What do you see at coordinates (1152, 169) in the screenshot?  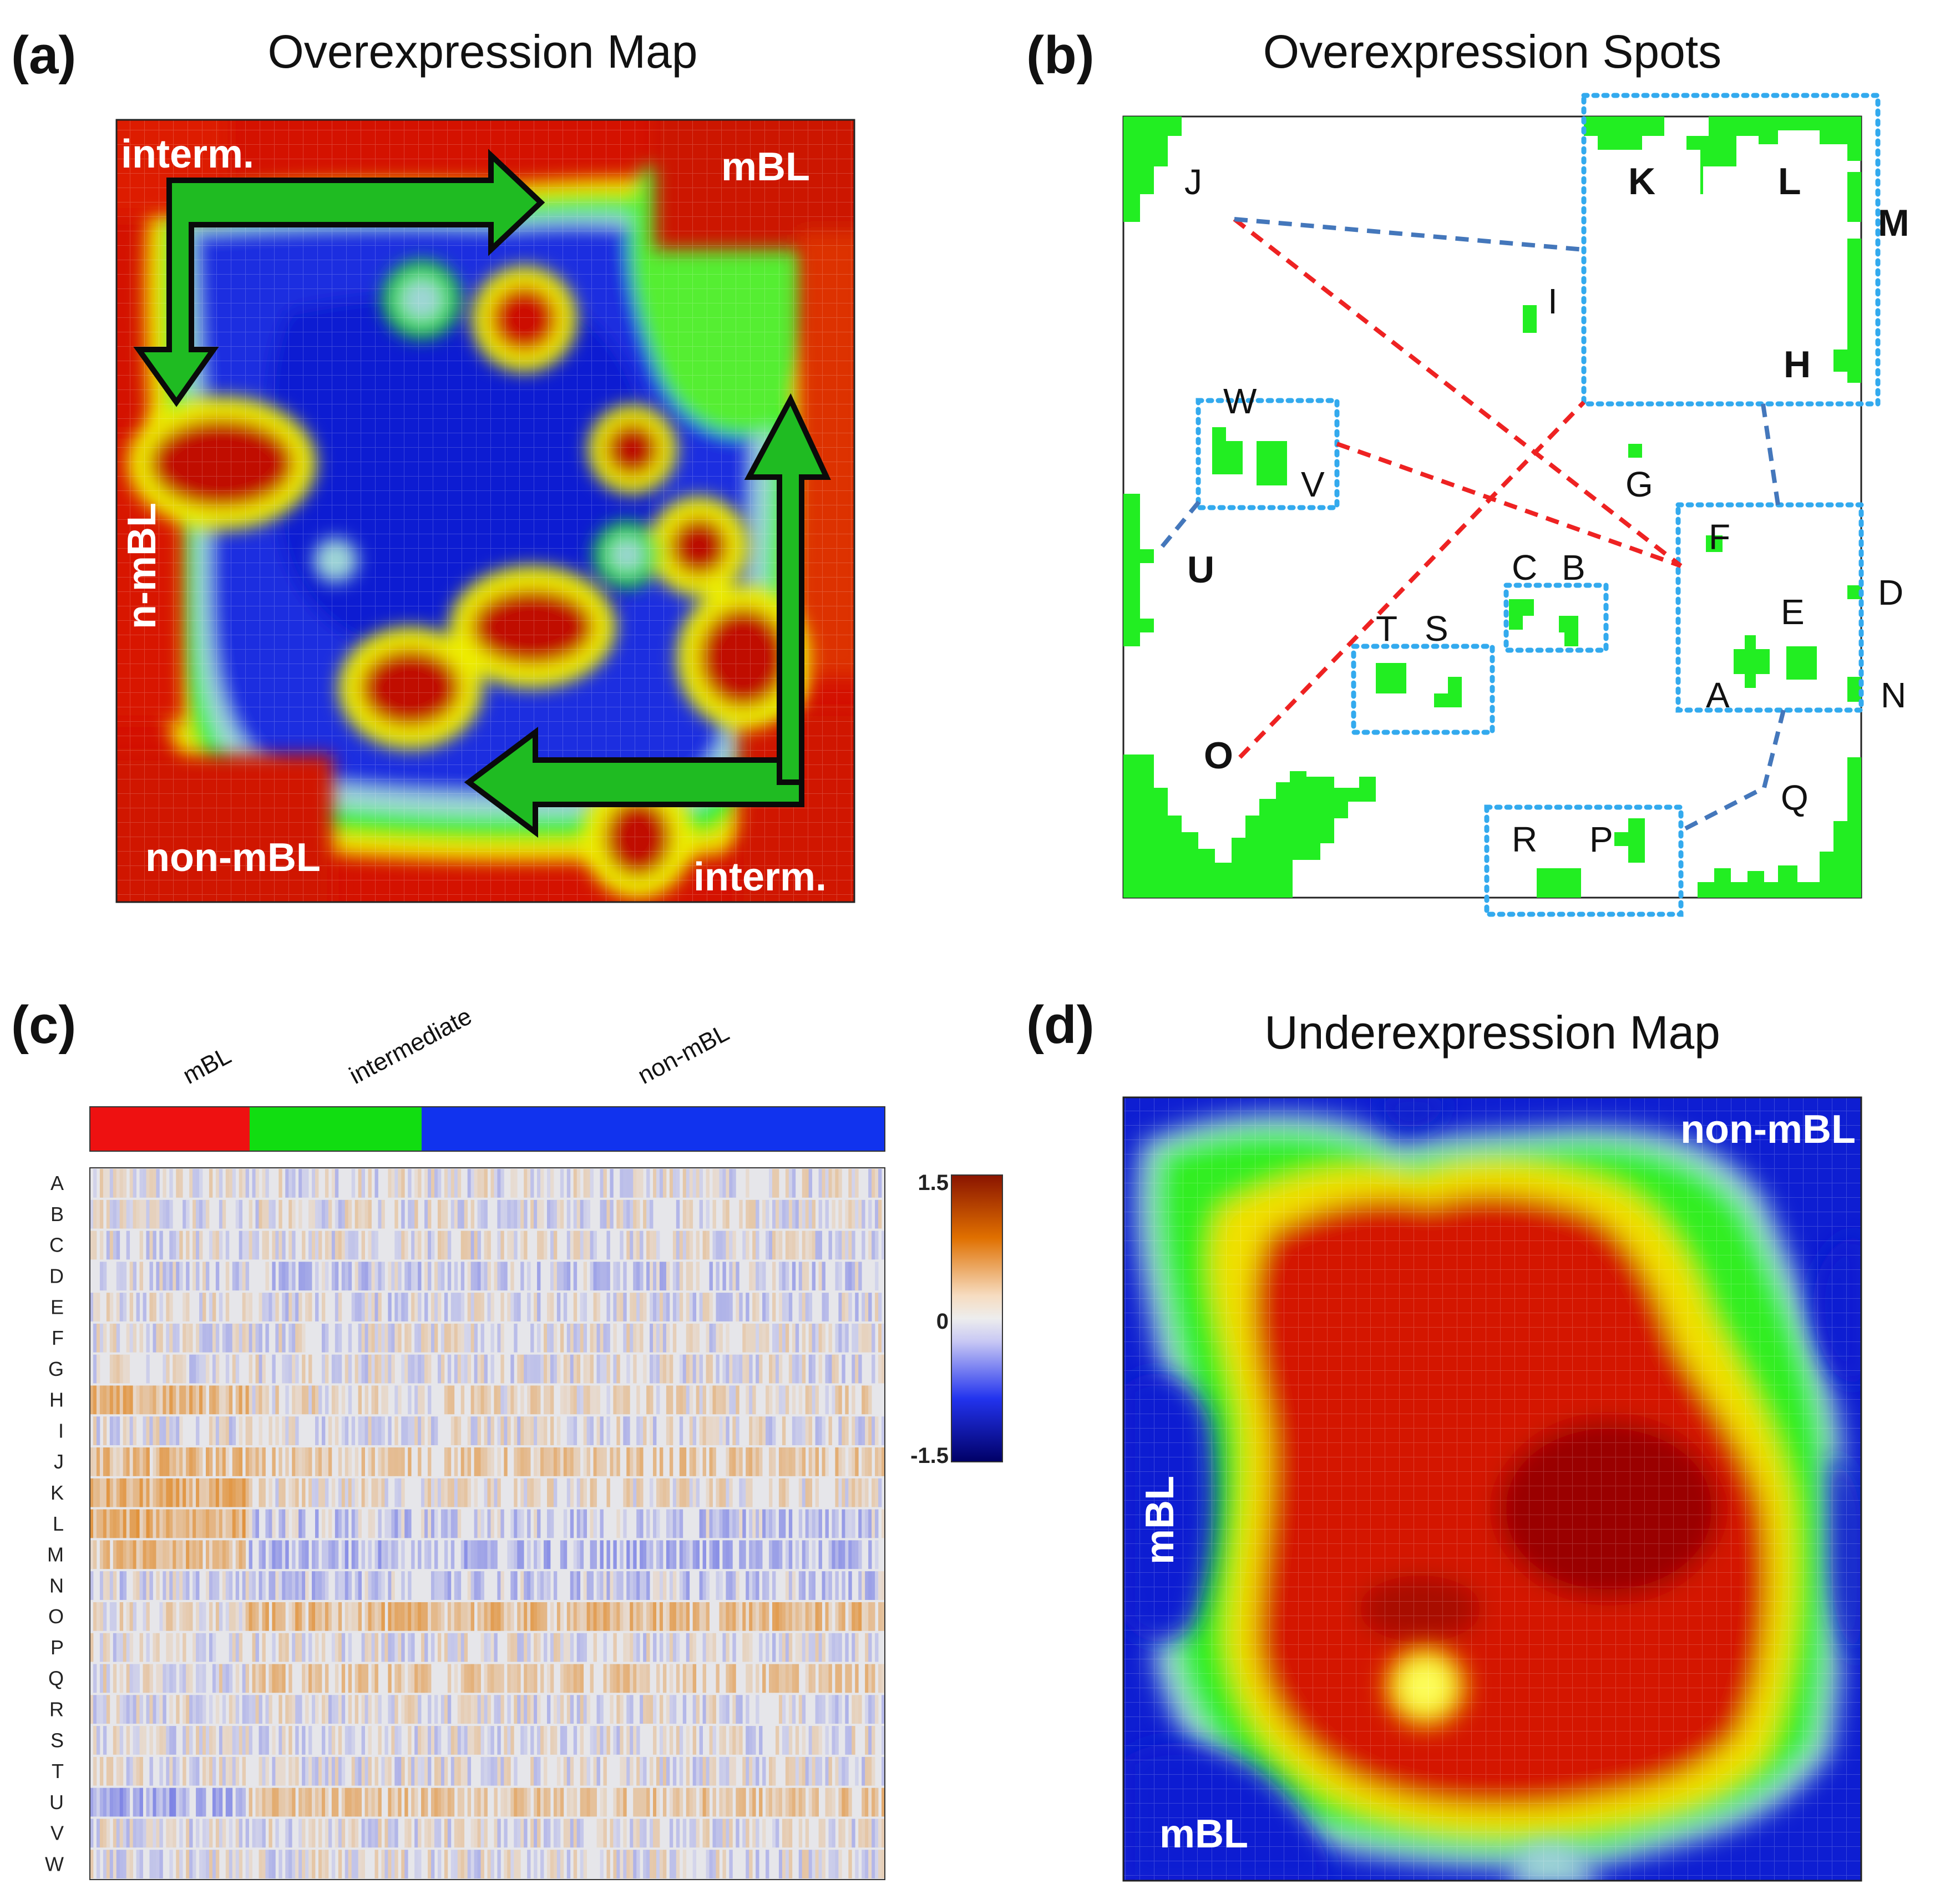 I see `spot-region-j` at bounding box center [1152, 169].